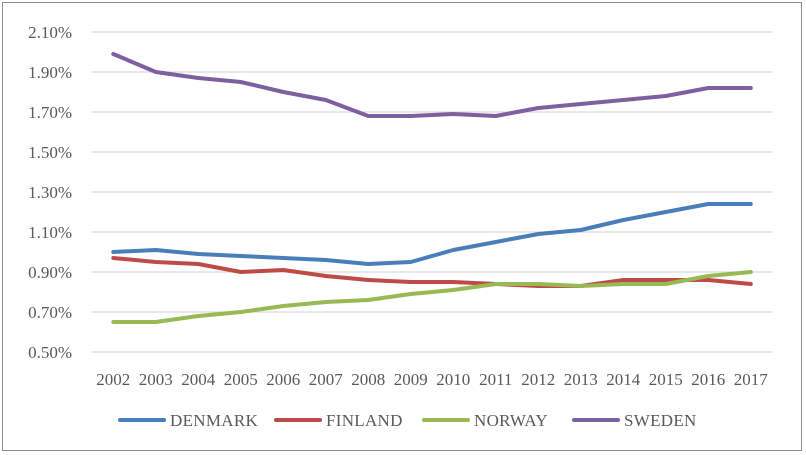 The width and height of the screenshot is (806, 455). What do you see at coordinates (50, 352) in the screenshot?
I see `y-tick-label: 0.50%` at bounding box center [50, 352].